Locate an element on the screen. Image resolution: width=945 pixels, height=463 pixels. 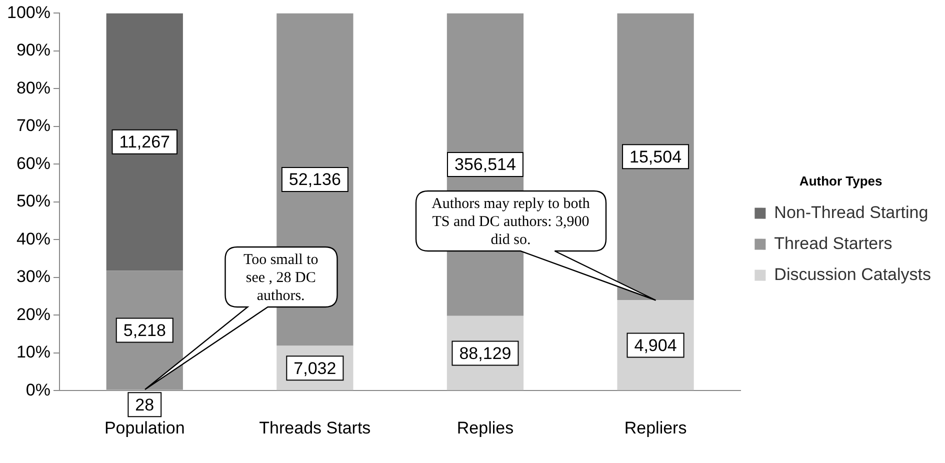
bar is located at coordinates (655, 156).